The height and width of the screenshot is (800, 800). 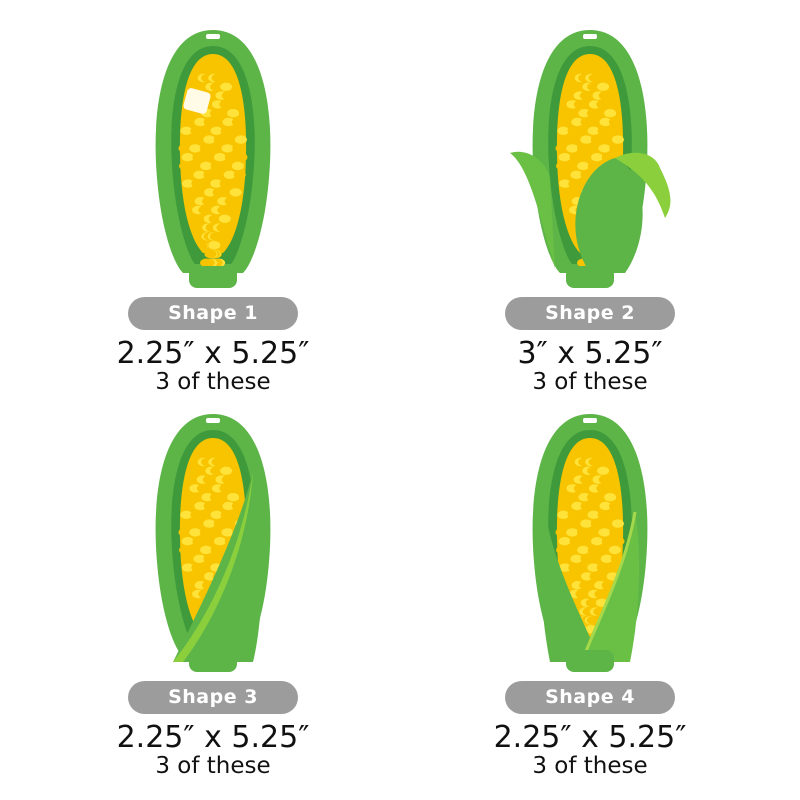 I want to click on shape-size: 3″ x 5.25″, so click(x=590, y=353).